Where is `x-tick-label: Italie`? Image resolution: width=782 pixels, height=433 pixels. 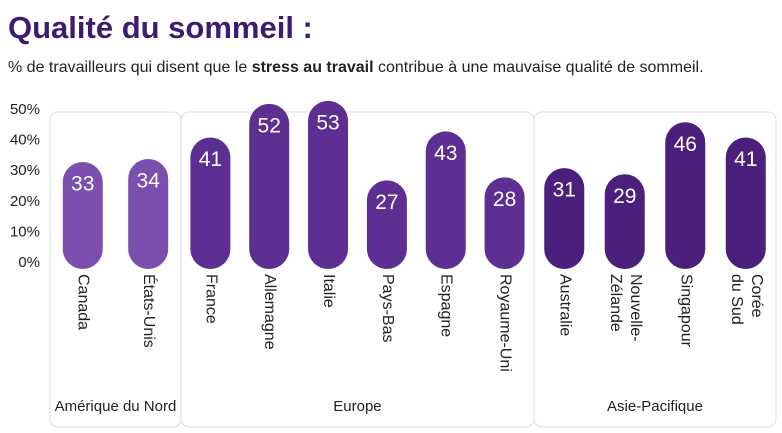 x-tick-label: Italie is located at coordinates (328, 291).